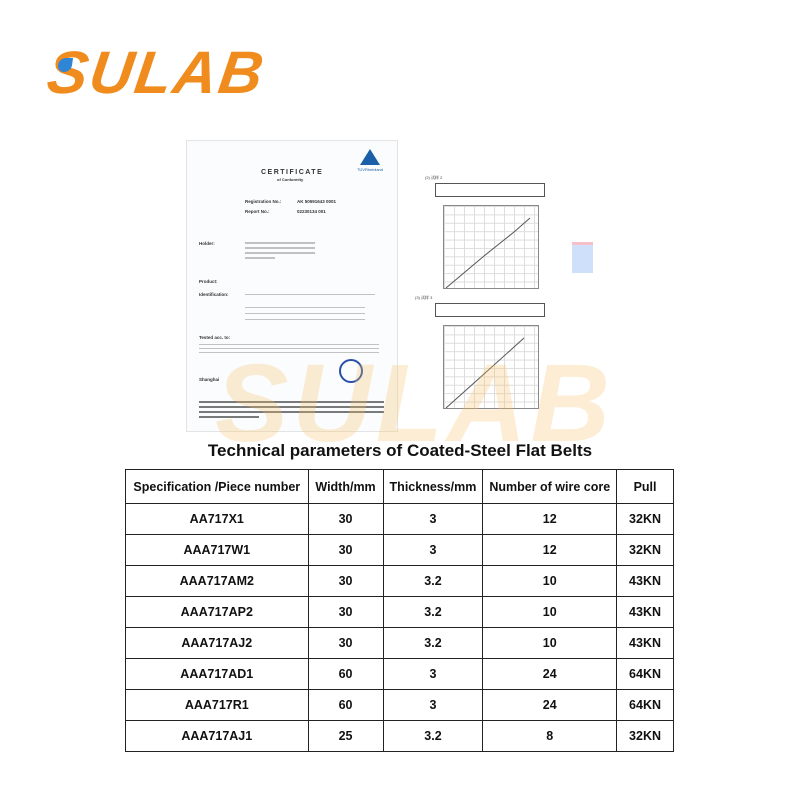 This screenshot has width=800, height=800. Describe the element at coordinates (217, 581) in the screenshot. I see `cell-spec: AAA717AM2` at that location.